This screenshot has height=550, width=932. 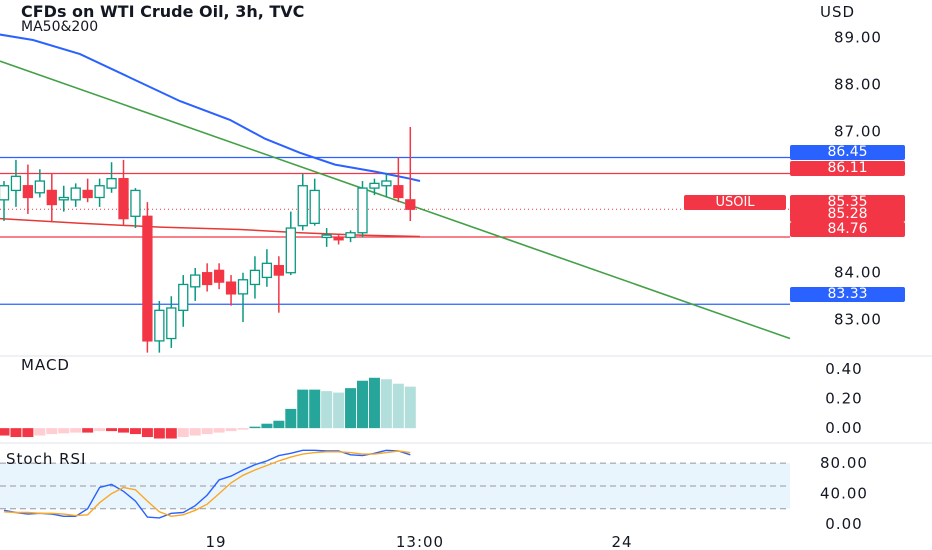 I want to click on price-axis-tick: 84.00, so click(x=858, y=273).